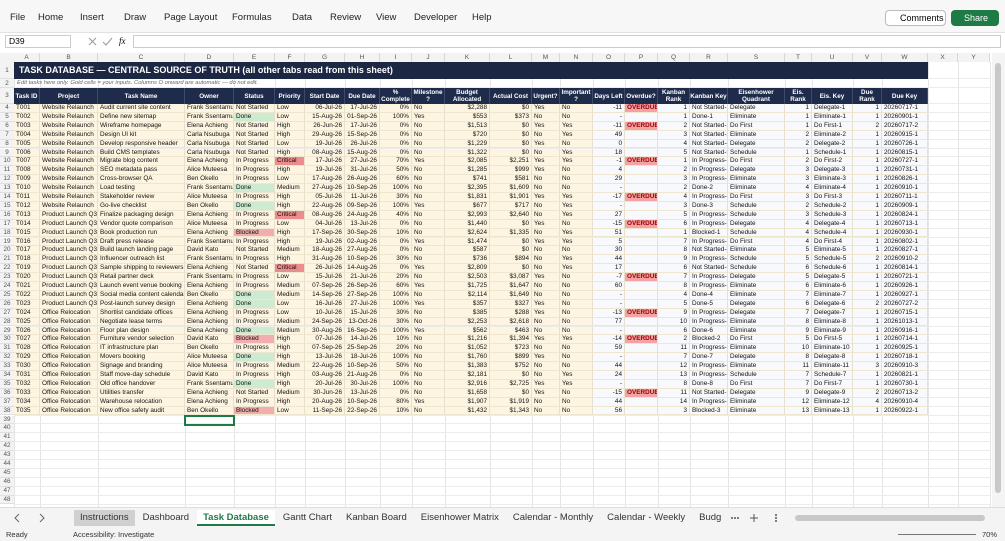 The image size is (1005, 541). I want to click on cell: 40%, so click(396, 215).